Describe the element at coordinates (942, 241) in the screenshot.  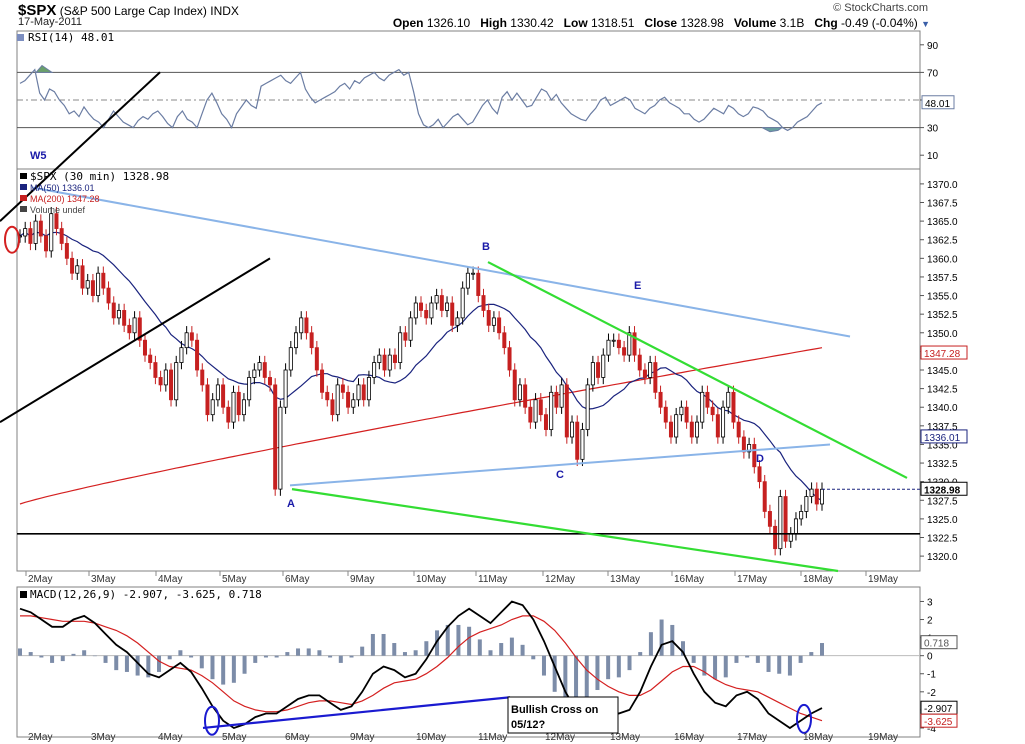
I see `price-tick-label: 1362.5` at that location.